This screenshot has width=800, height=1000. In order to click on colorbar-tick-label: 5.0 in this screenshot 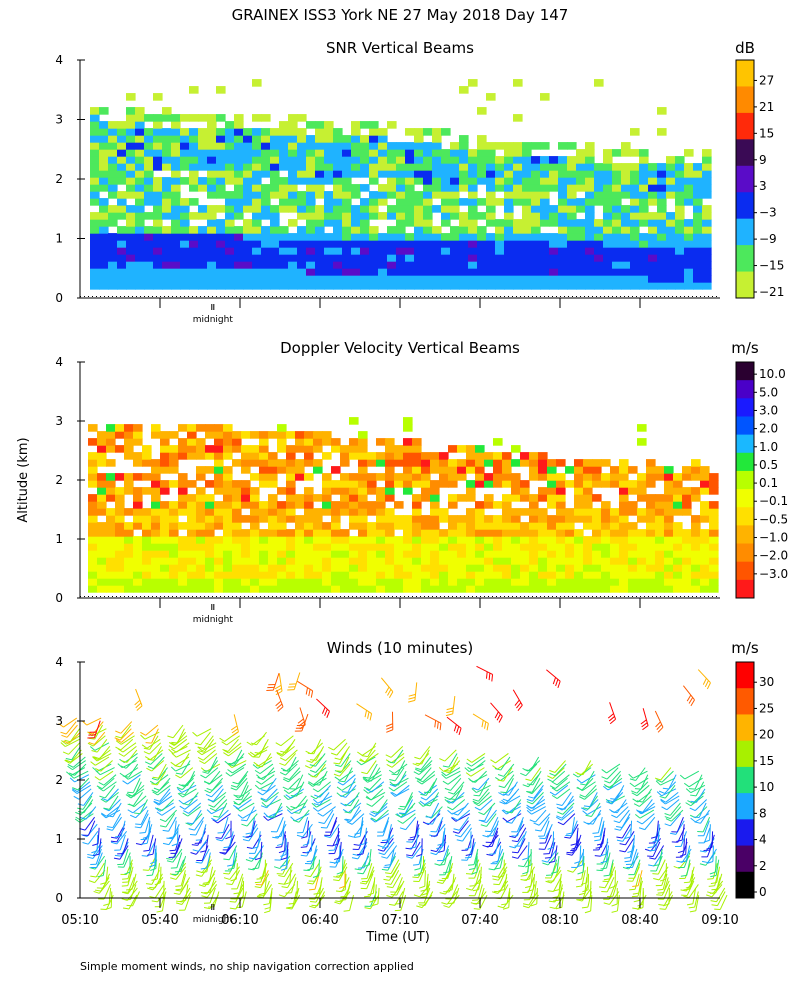, I will do `click(768, 392)`.